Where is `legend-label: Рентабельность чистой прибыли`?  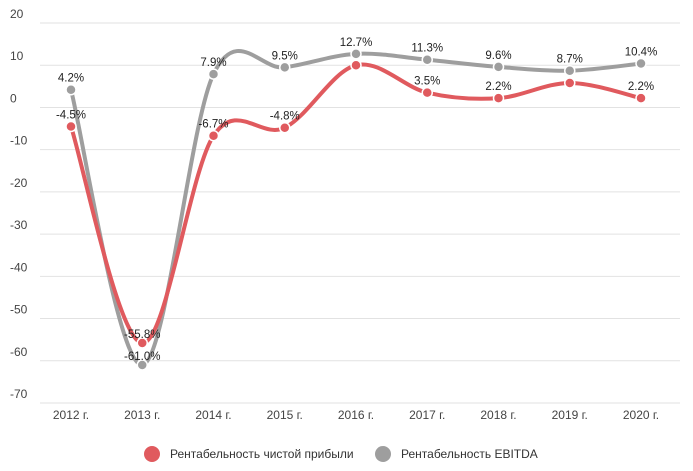 legend-label: Рентабельность чистой прибыли is located at coordinates (262, 454).